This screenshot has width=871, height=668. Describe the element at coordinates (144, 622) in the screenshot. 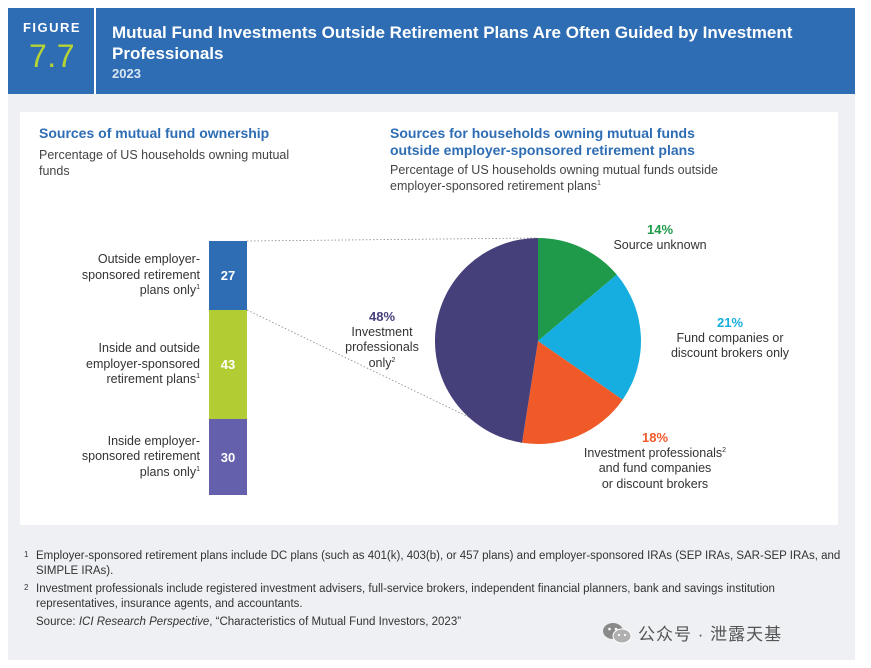

I see `source-publication: ICI Research Perspective` at that location.